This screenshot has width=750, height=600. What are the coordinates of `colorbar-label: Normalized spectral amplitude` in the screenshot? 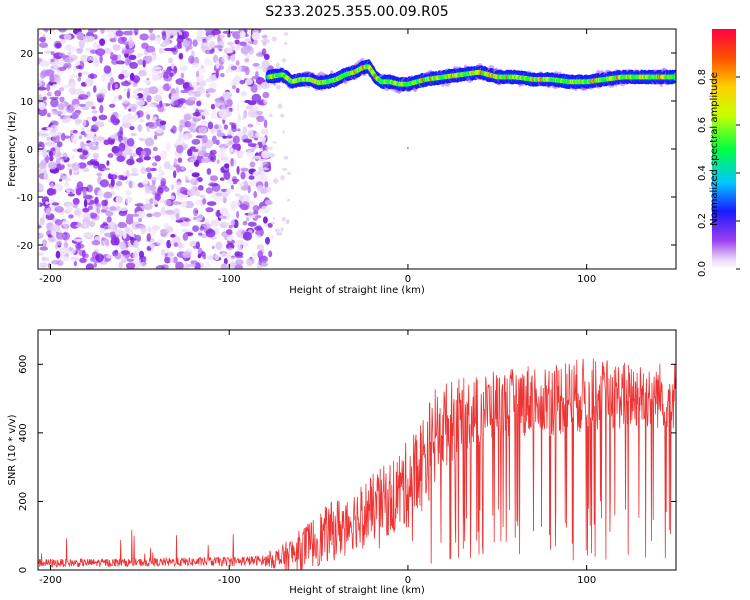 It's located at (714, 149).